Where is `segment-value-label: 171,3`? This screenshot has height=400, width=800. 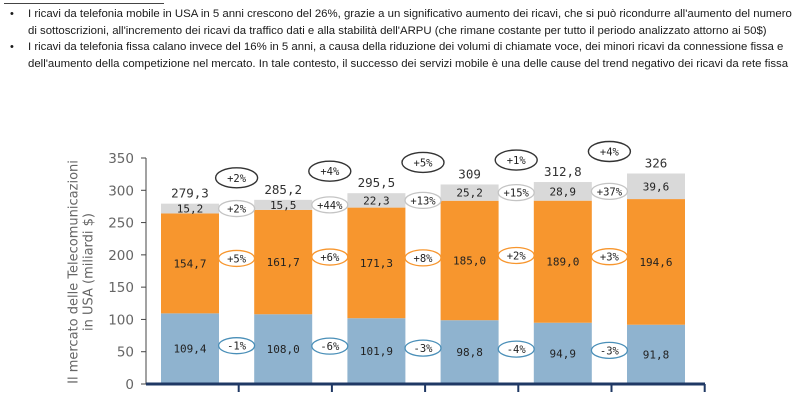
segment-value-label: 171,3 is located at coordinates (376, 263).